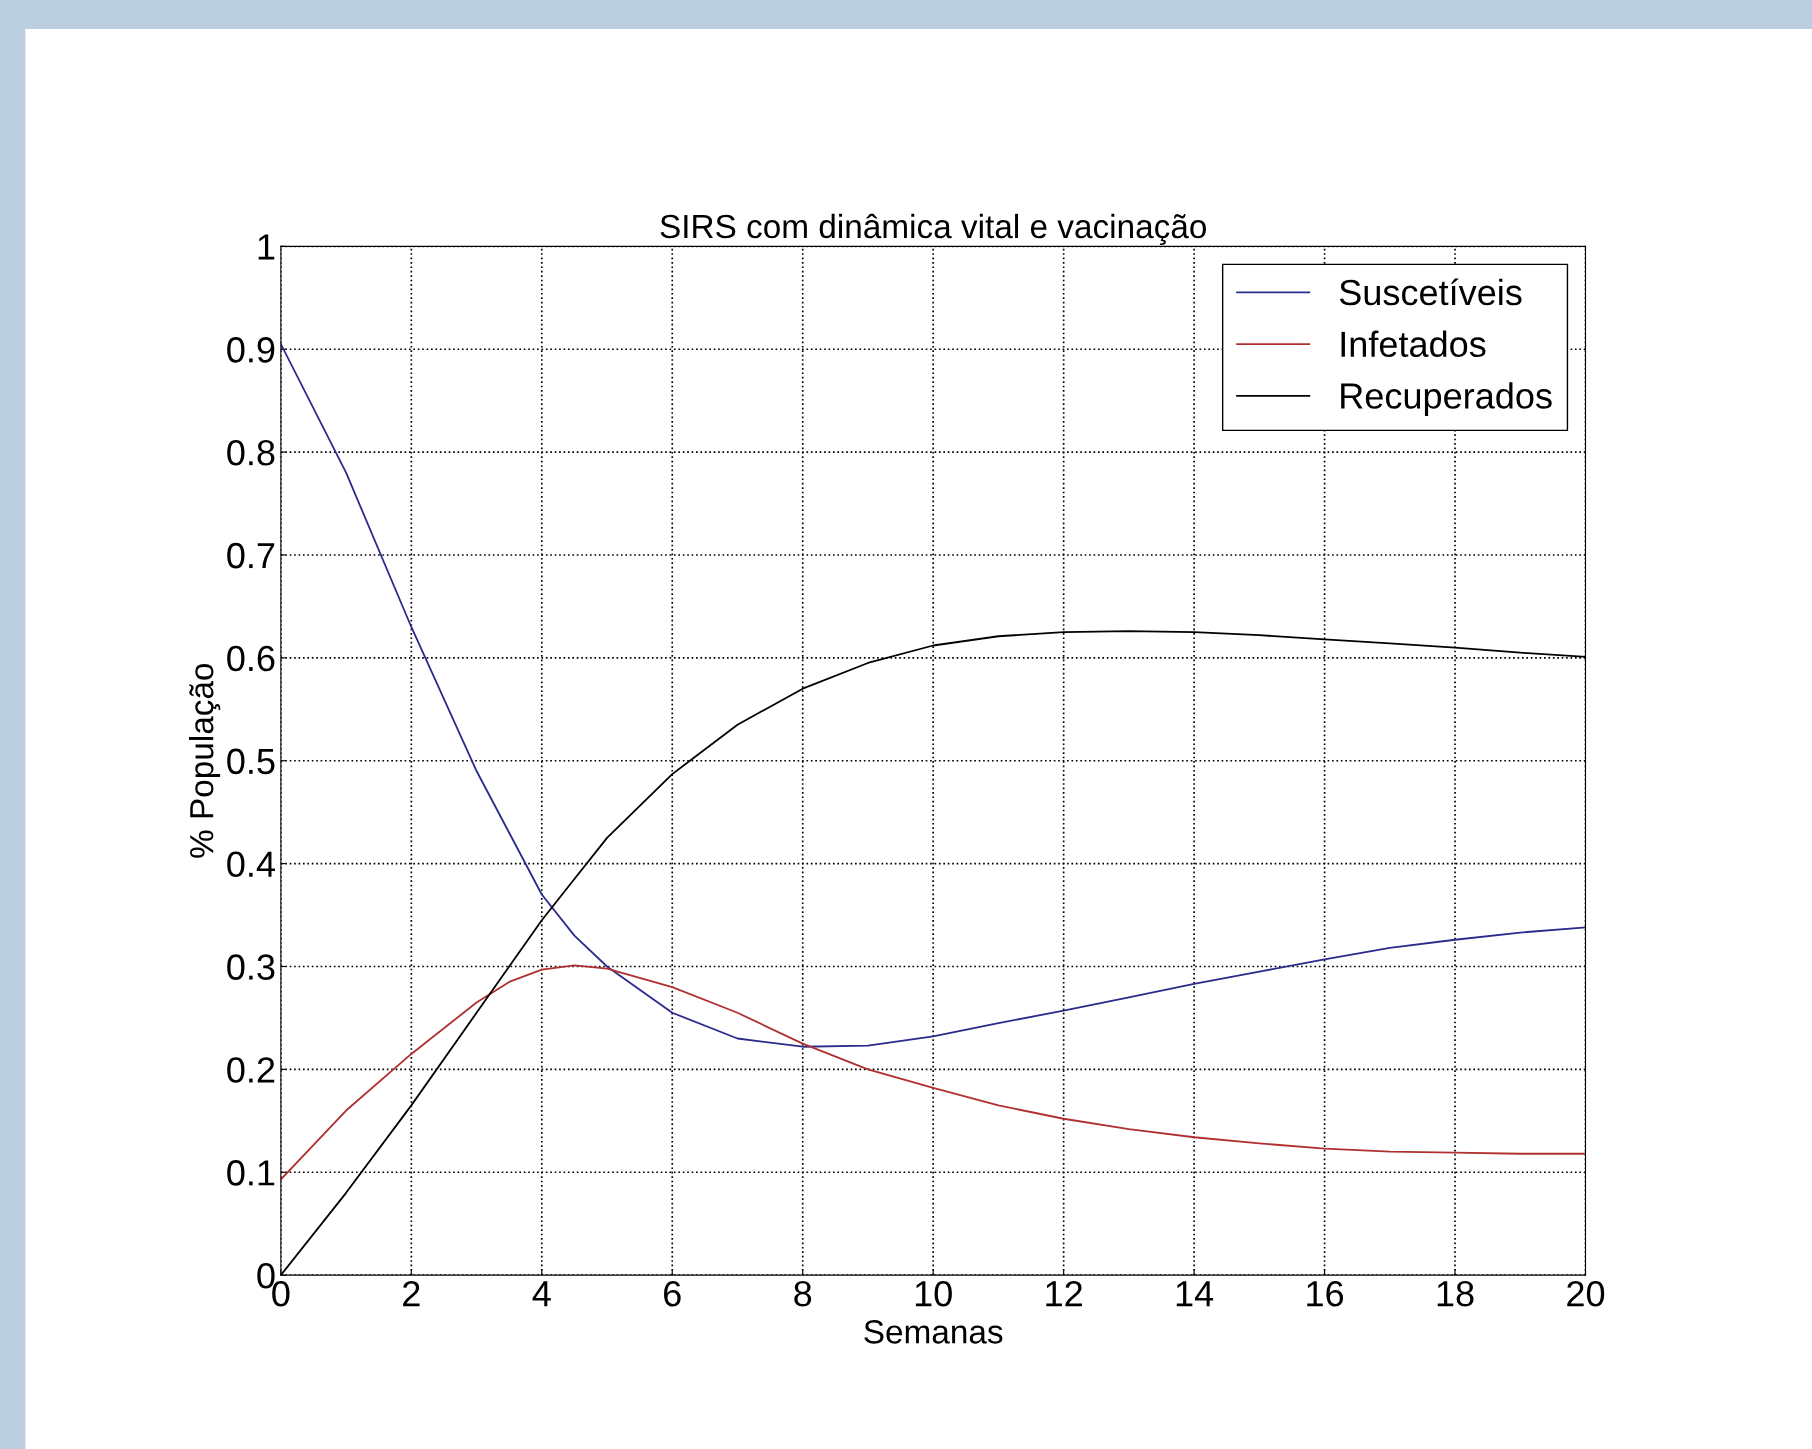  I want to click on y-tick-label: 0.6, so click(251, 658).